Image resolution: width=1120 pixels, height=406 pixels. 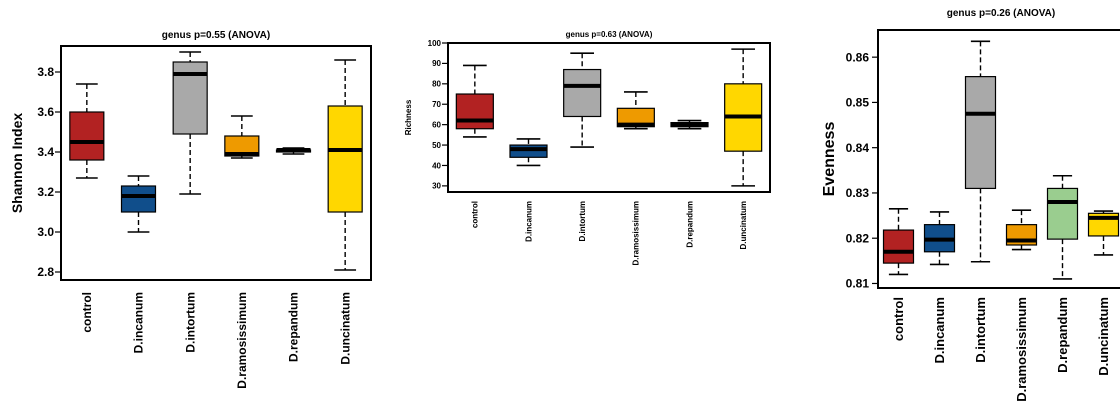 I want to click on y-axis-label: Evenness, so click(x=829, y=159).